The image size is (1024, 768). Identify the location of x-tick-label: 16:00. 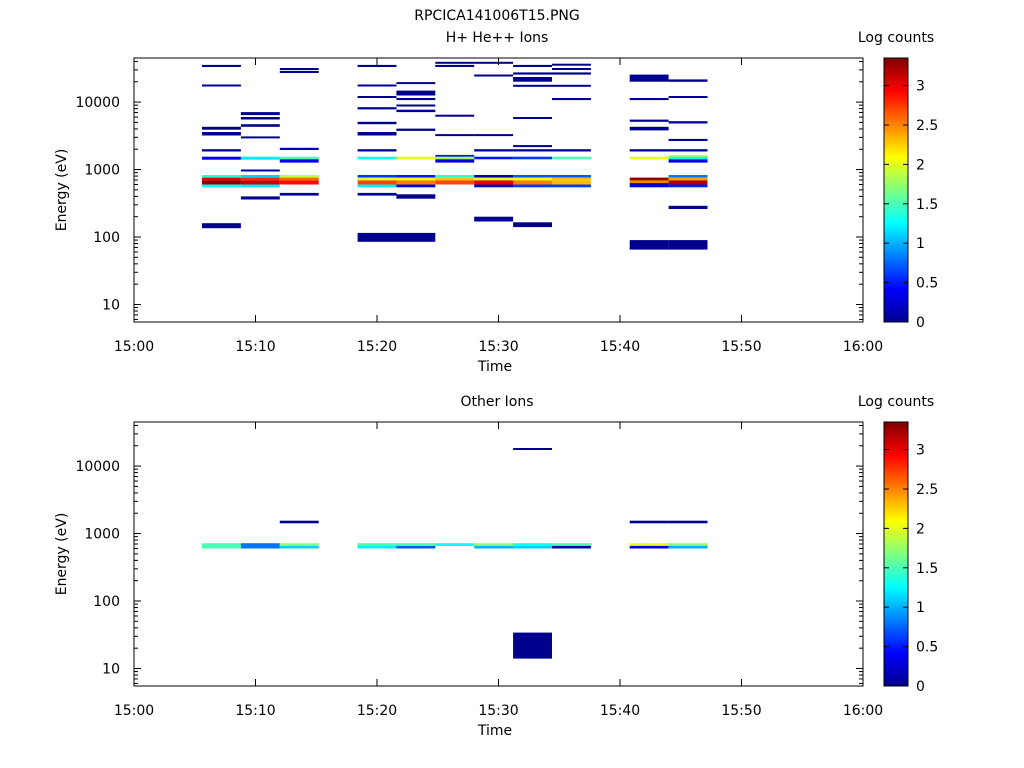
(863, 711).